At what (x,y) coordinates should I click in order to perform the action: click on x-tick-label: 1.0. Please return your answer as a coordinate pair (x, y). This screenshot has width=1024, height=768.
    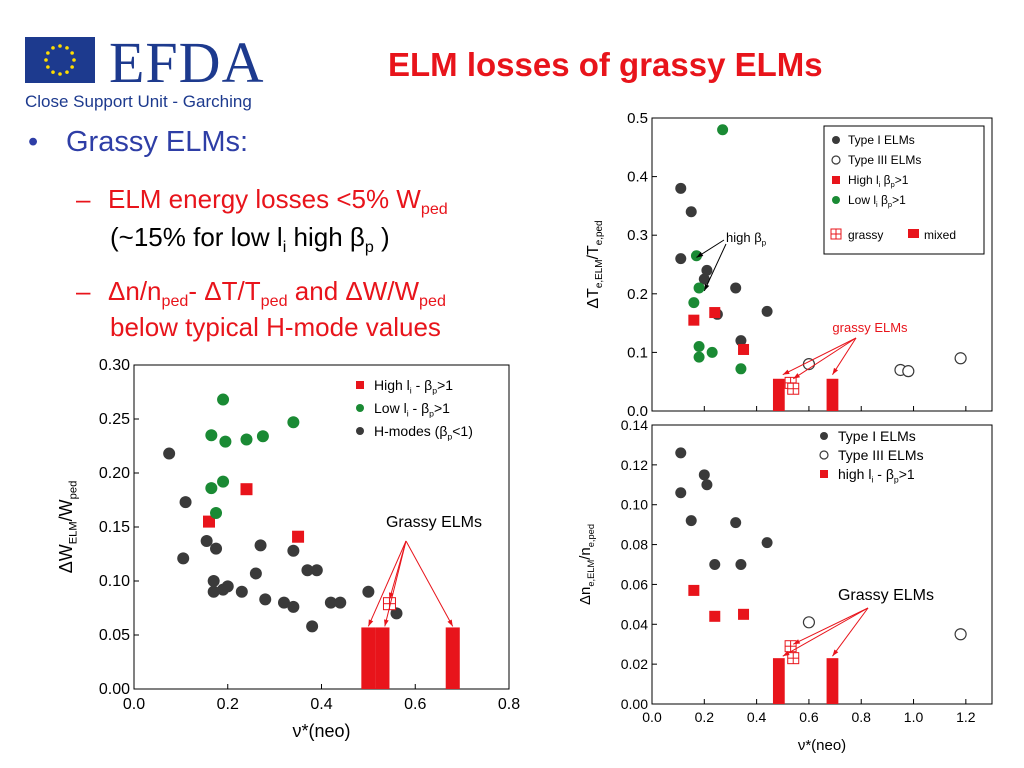
    Looking at the image, I should click on (914, 717).